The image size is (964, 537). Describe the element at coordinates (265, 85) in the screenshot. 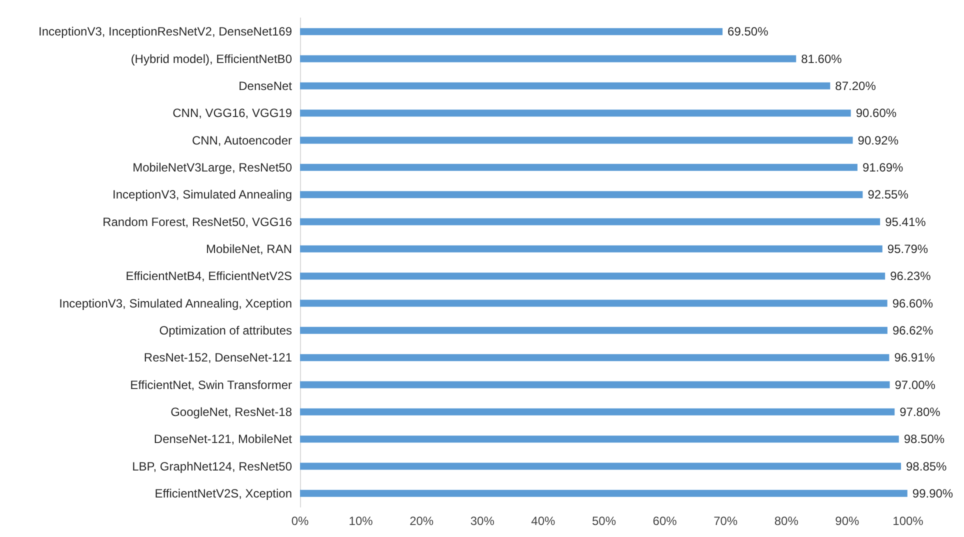

I see `y-tick-label: DenseNet` at that location.